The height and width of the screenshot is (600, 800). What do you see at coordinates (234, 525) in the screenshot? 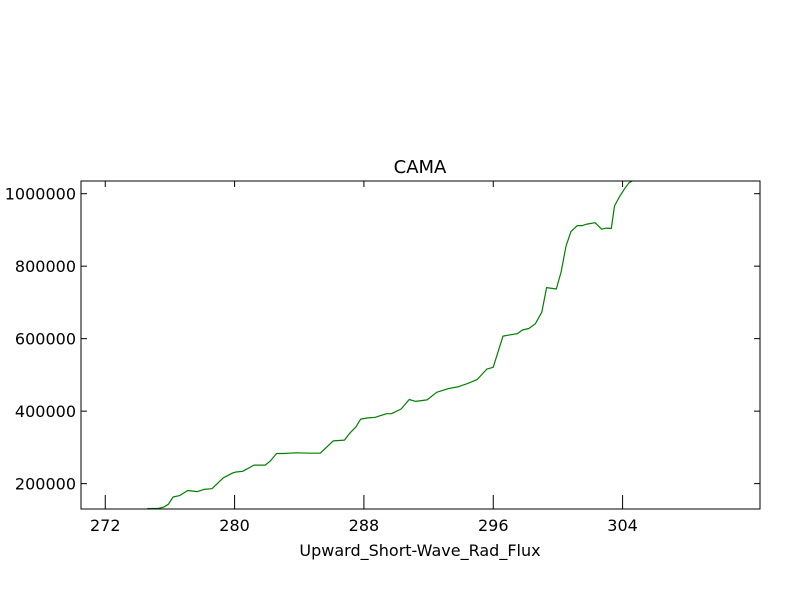
I see `x-tick-label: 280` at bounding box center [234, 525].